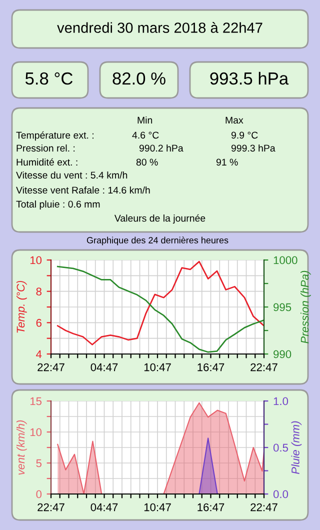 This screenshot has width=320, height=530. What do you see at coordinates (244, 135) in the screenshot?
I see `text: 9.9 °C` at bounding box center [244, 135].